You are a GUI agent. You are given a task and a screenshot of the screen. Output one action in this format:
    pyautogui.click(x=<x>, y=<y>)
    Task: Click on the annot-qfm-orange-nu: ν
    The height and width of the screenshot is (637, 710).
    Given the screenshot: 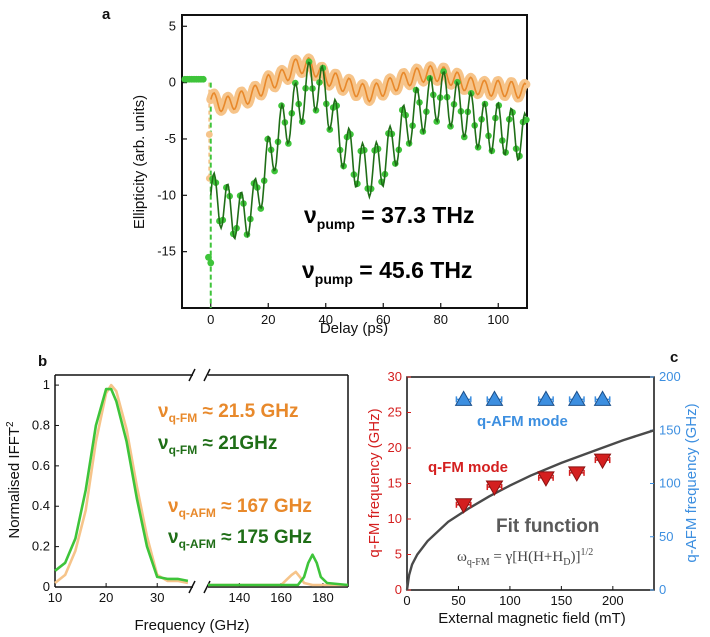 What is the action you would take?
    pyautogui.click(x=163, y=411)
    